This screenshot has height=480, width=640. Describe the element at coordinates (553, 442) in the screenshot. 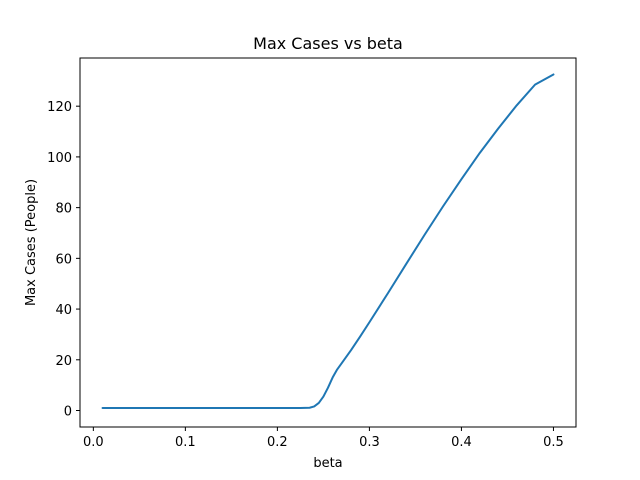

I see `x-tick-label: 0.5` at that location.